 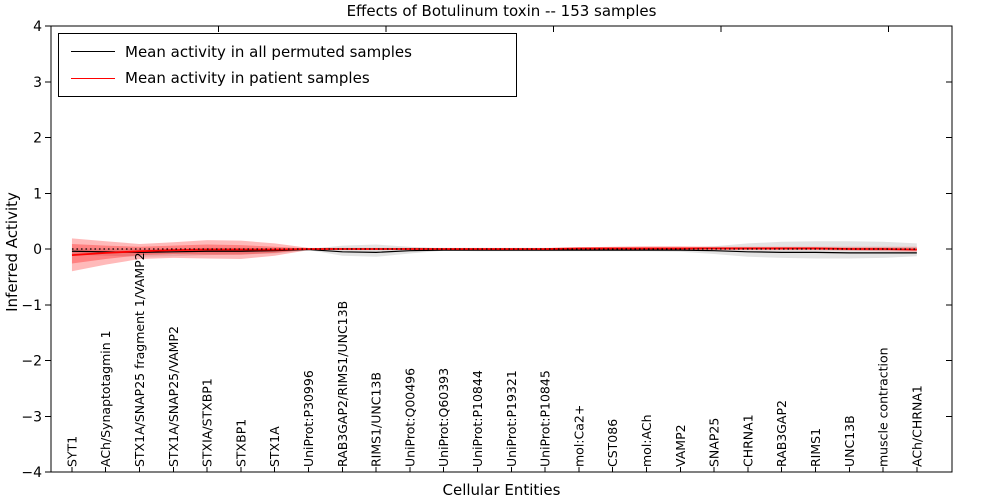 I want to click on svg-text: muscle contraction, so click(x=883, y=407).